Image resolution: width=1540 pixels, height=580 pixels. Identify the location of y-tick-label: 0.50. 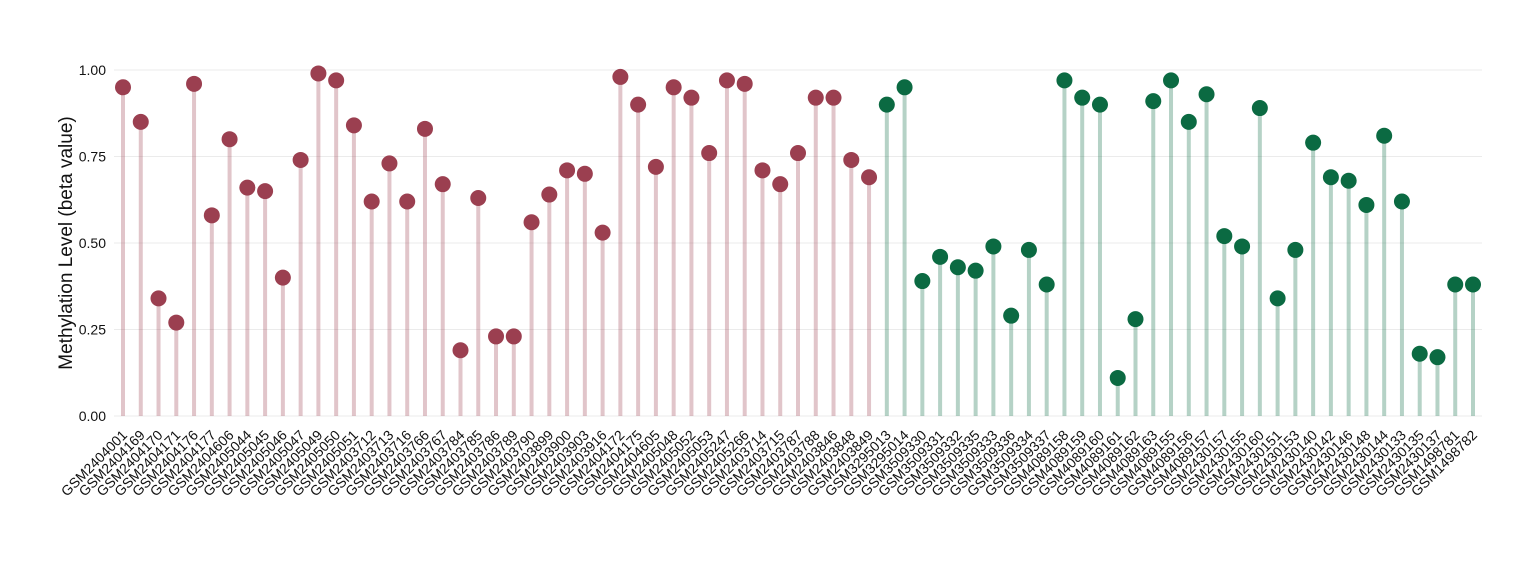
(92, 243).